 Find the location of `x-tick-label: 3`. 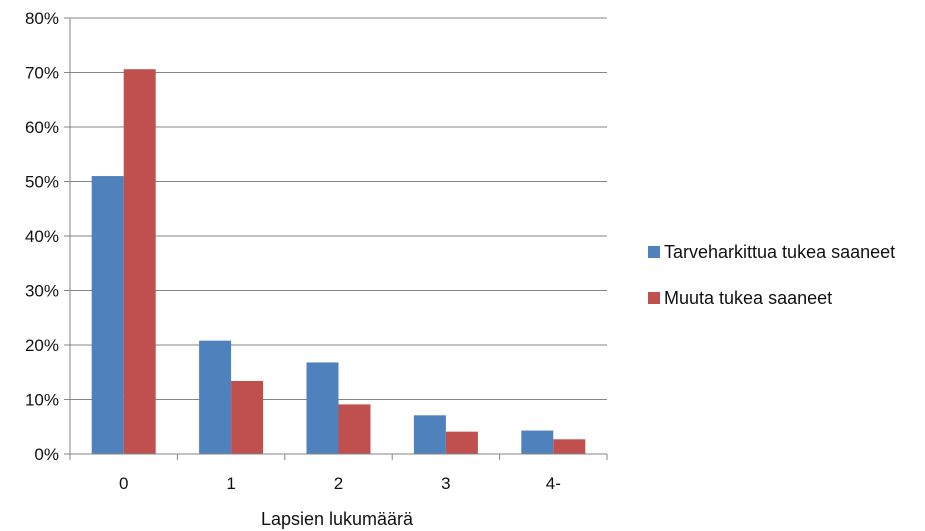

x-tick-label: 3 is located at coordinates (445, 483).